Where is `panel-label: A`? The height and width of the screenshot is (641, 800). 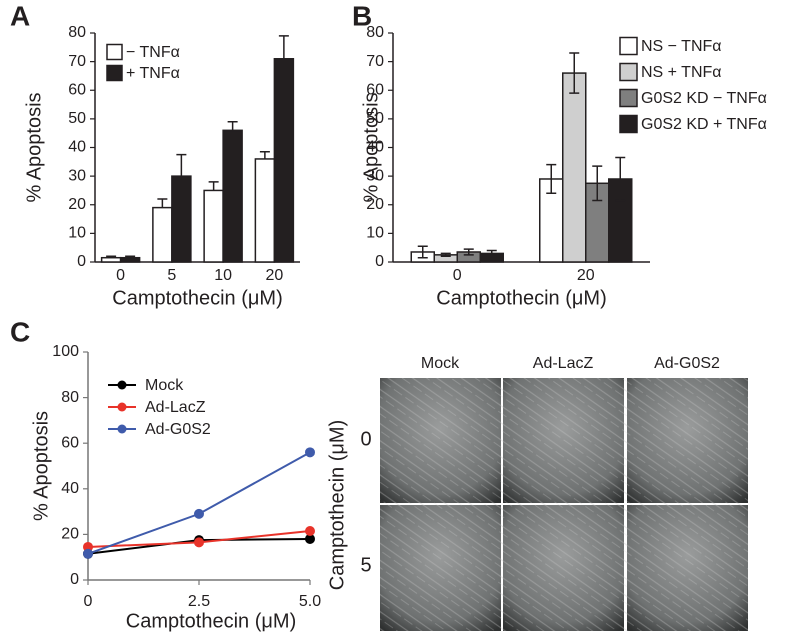
panel-label: A is located at coordinates (20, 15).